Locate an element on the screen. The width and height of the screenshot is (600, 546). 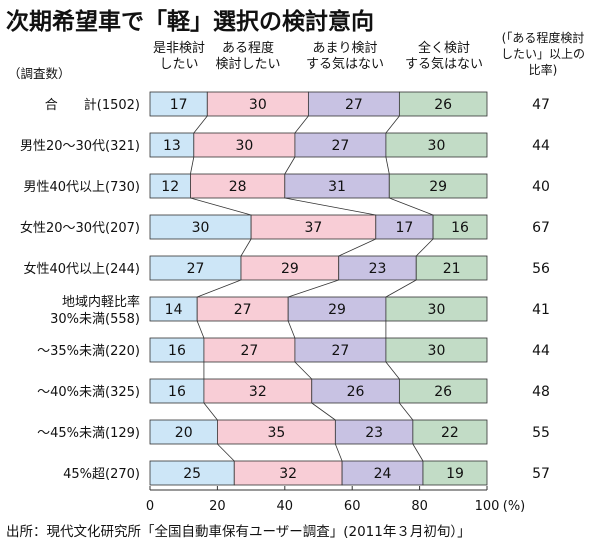
bar-segment-r6-s0 is located at coordinates (177, 350).